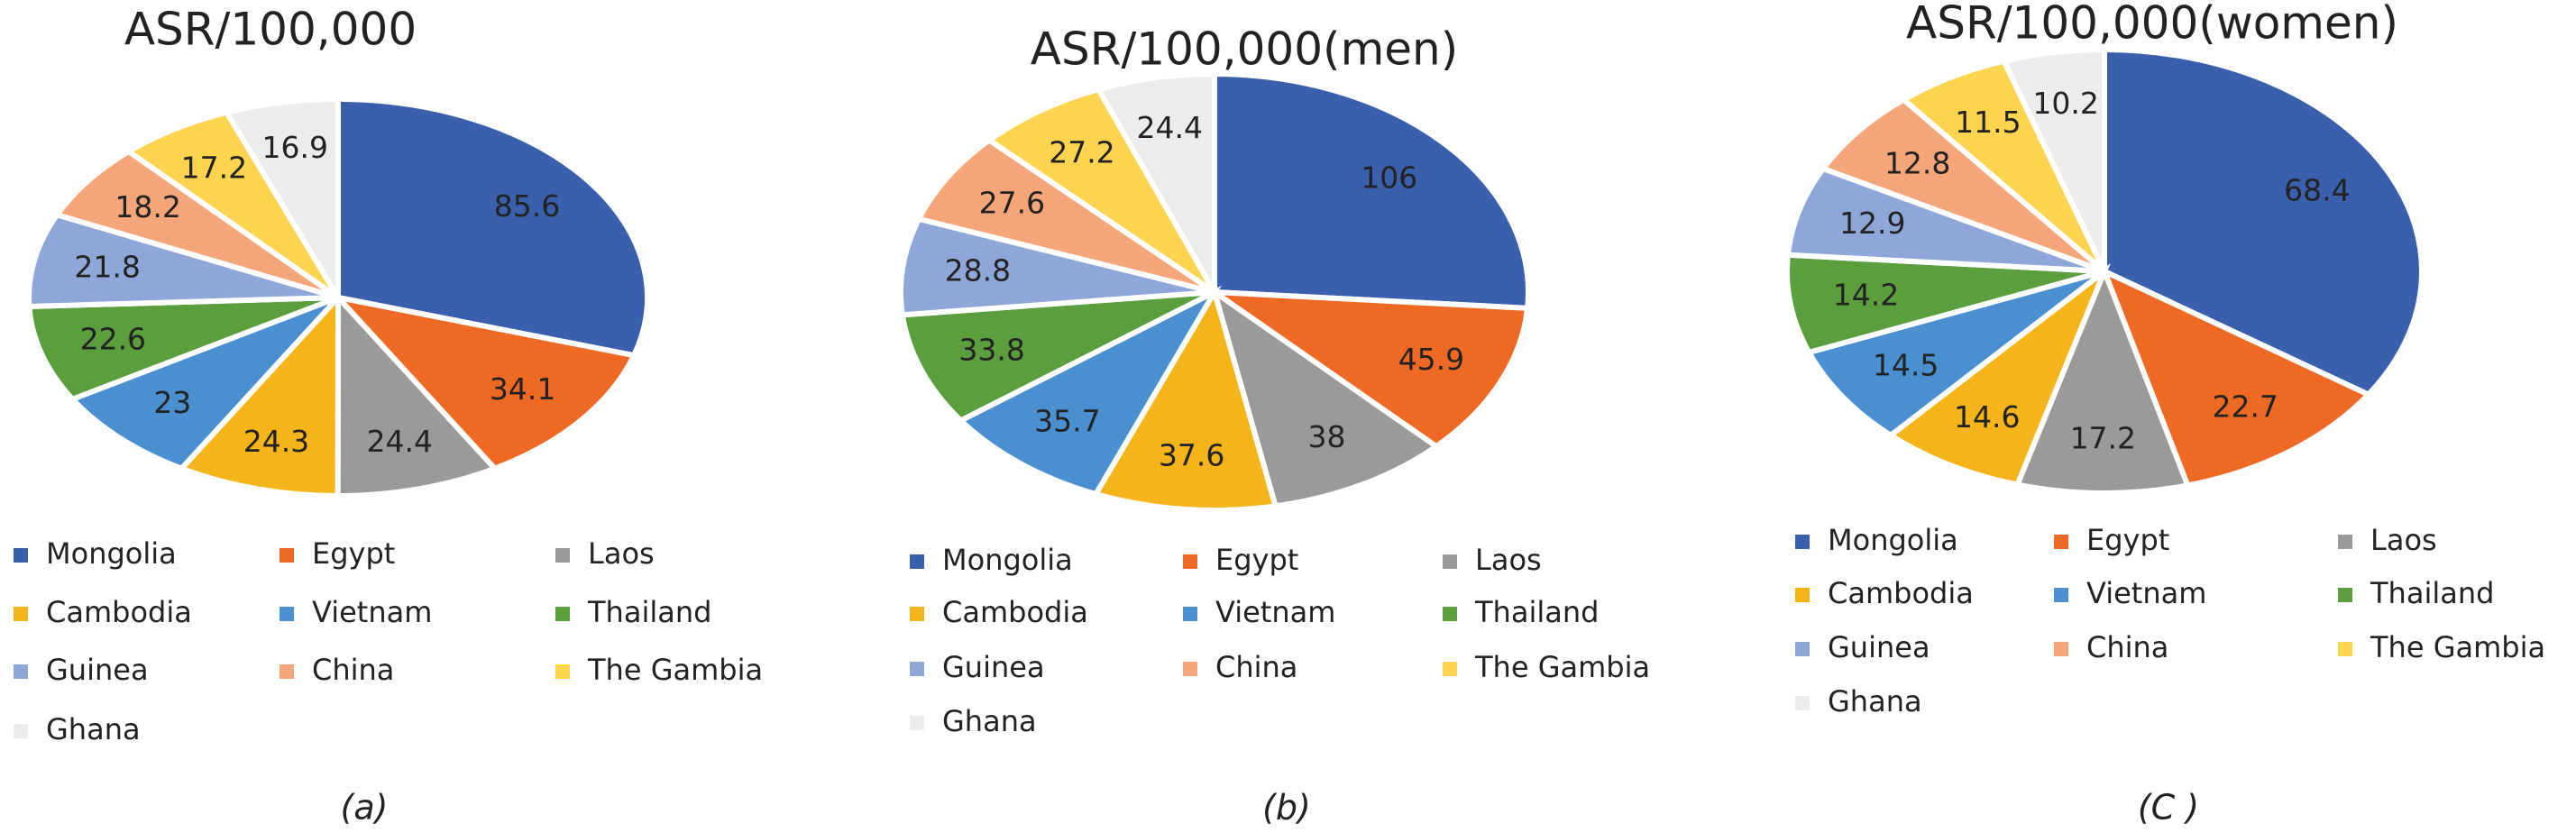 This screenshot has height=833, width=2576. What do you see at coordinates (1067, 420) in the screenshot?
I see `data-label: 35.7` at bounding box center [1067, 420].